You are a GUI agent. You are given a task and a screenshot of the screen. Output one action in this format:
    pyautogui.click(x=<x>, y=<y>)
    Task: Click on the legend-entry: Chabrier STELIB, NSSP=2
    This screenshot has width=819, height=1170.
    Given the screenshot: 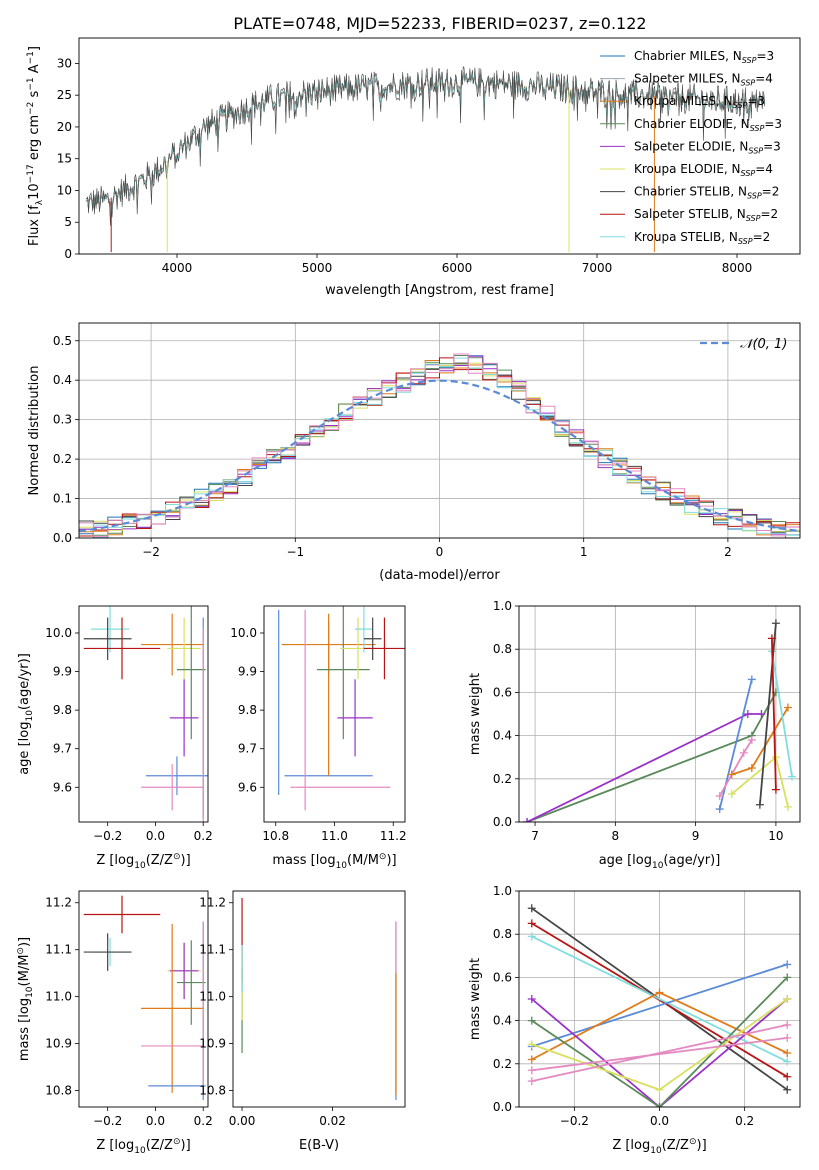 What is the action you would take?
    pyautogui.click(x=706, y=193)
    